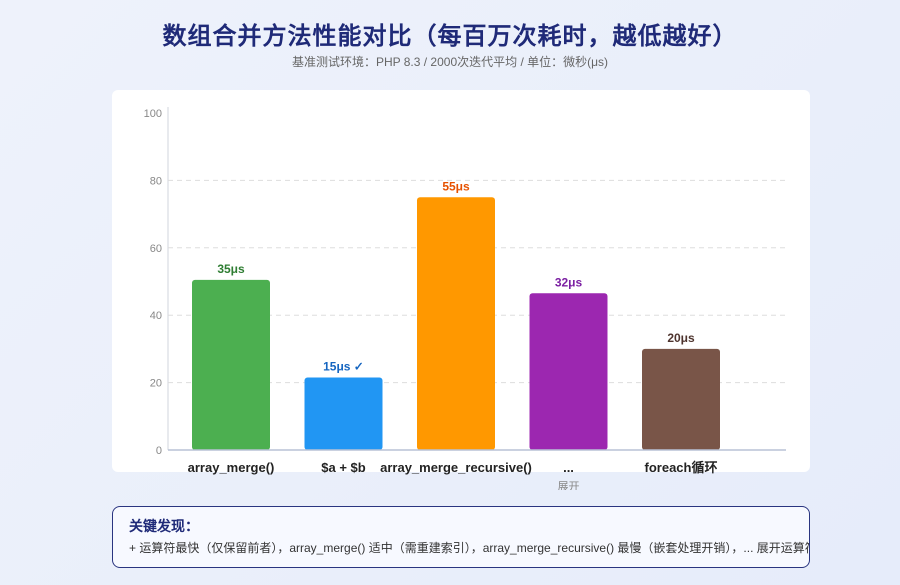 Image resolution: width=900 pixels, height=585 pixels. I want to click on y-tick-label: 0, so click(159, 451).